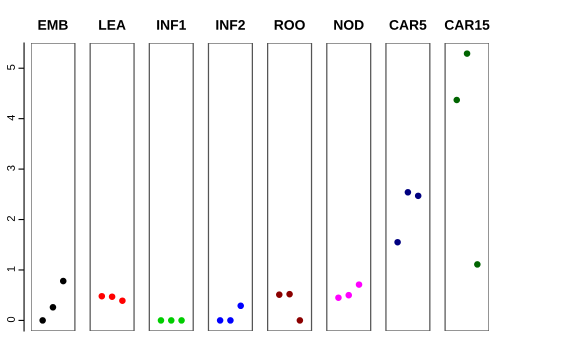  Describe the element at coordinates (408, 25) in the screenshot. I see `x-tick-label: CAR5` at that location.